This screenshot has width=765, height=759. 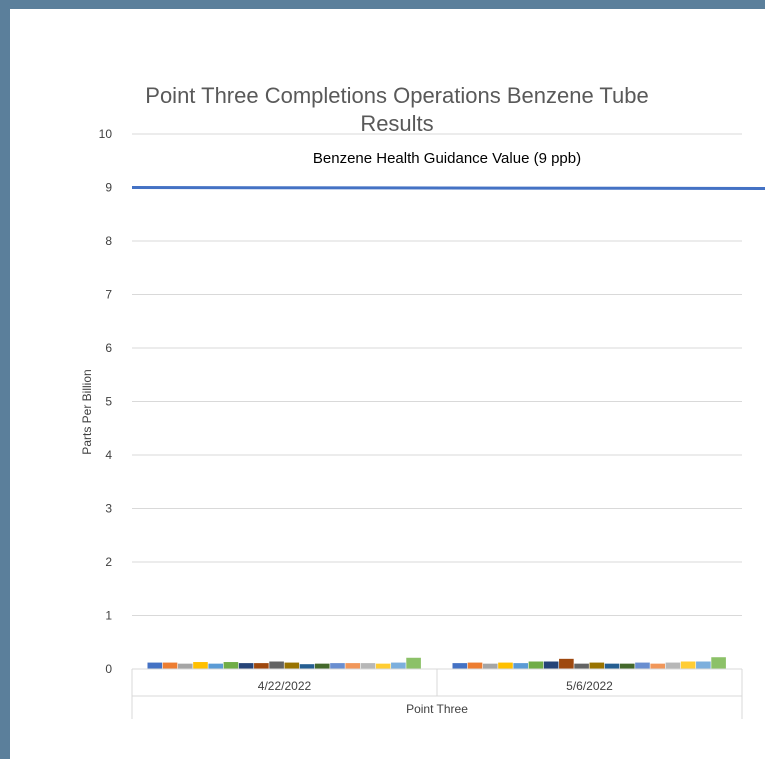 What do you see at coordinates (437, 694) in the screenshot?
I see `x-axis-category-frame` at bounding box center [437, 694].